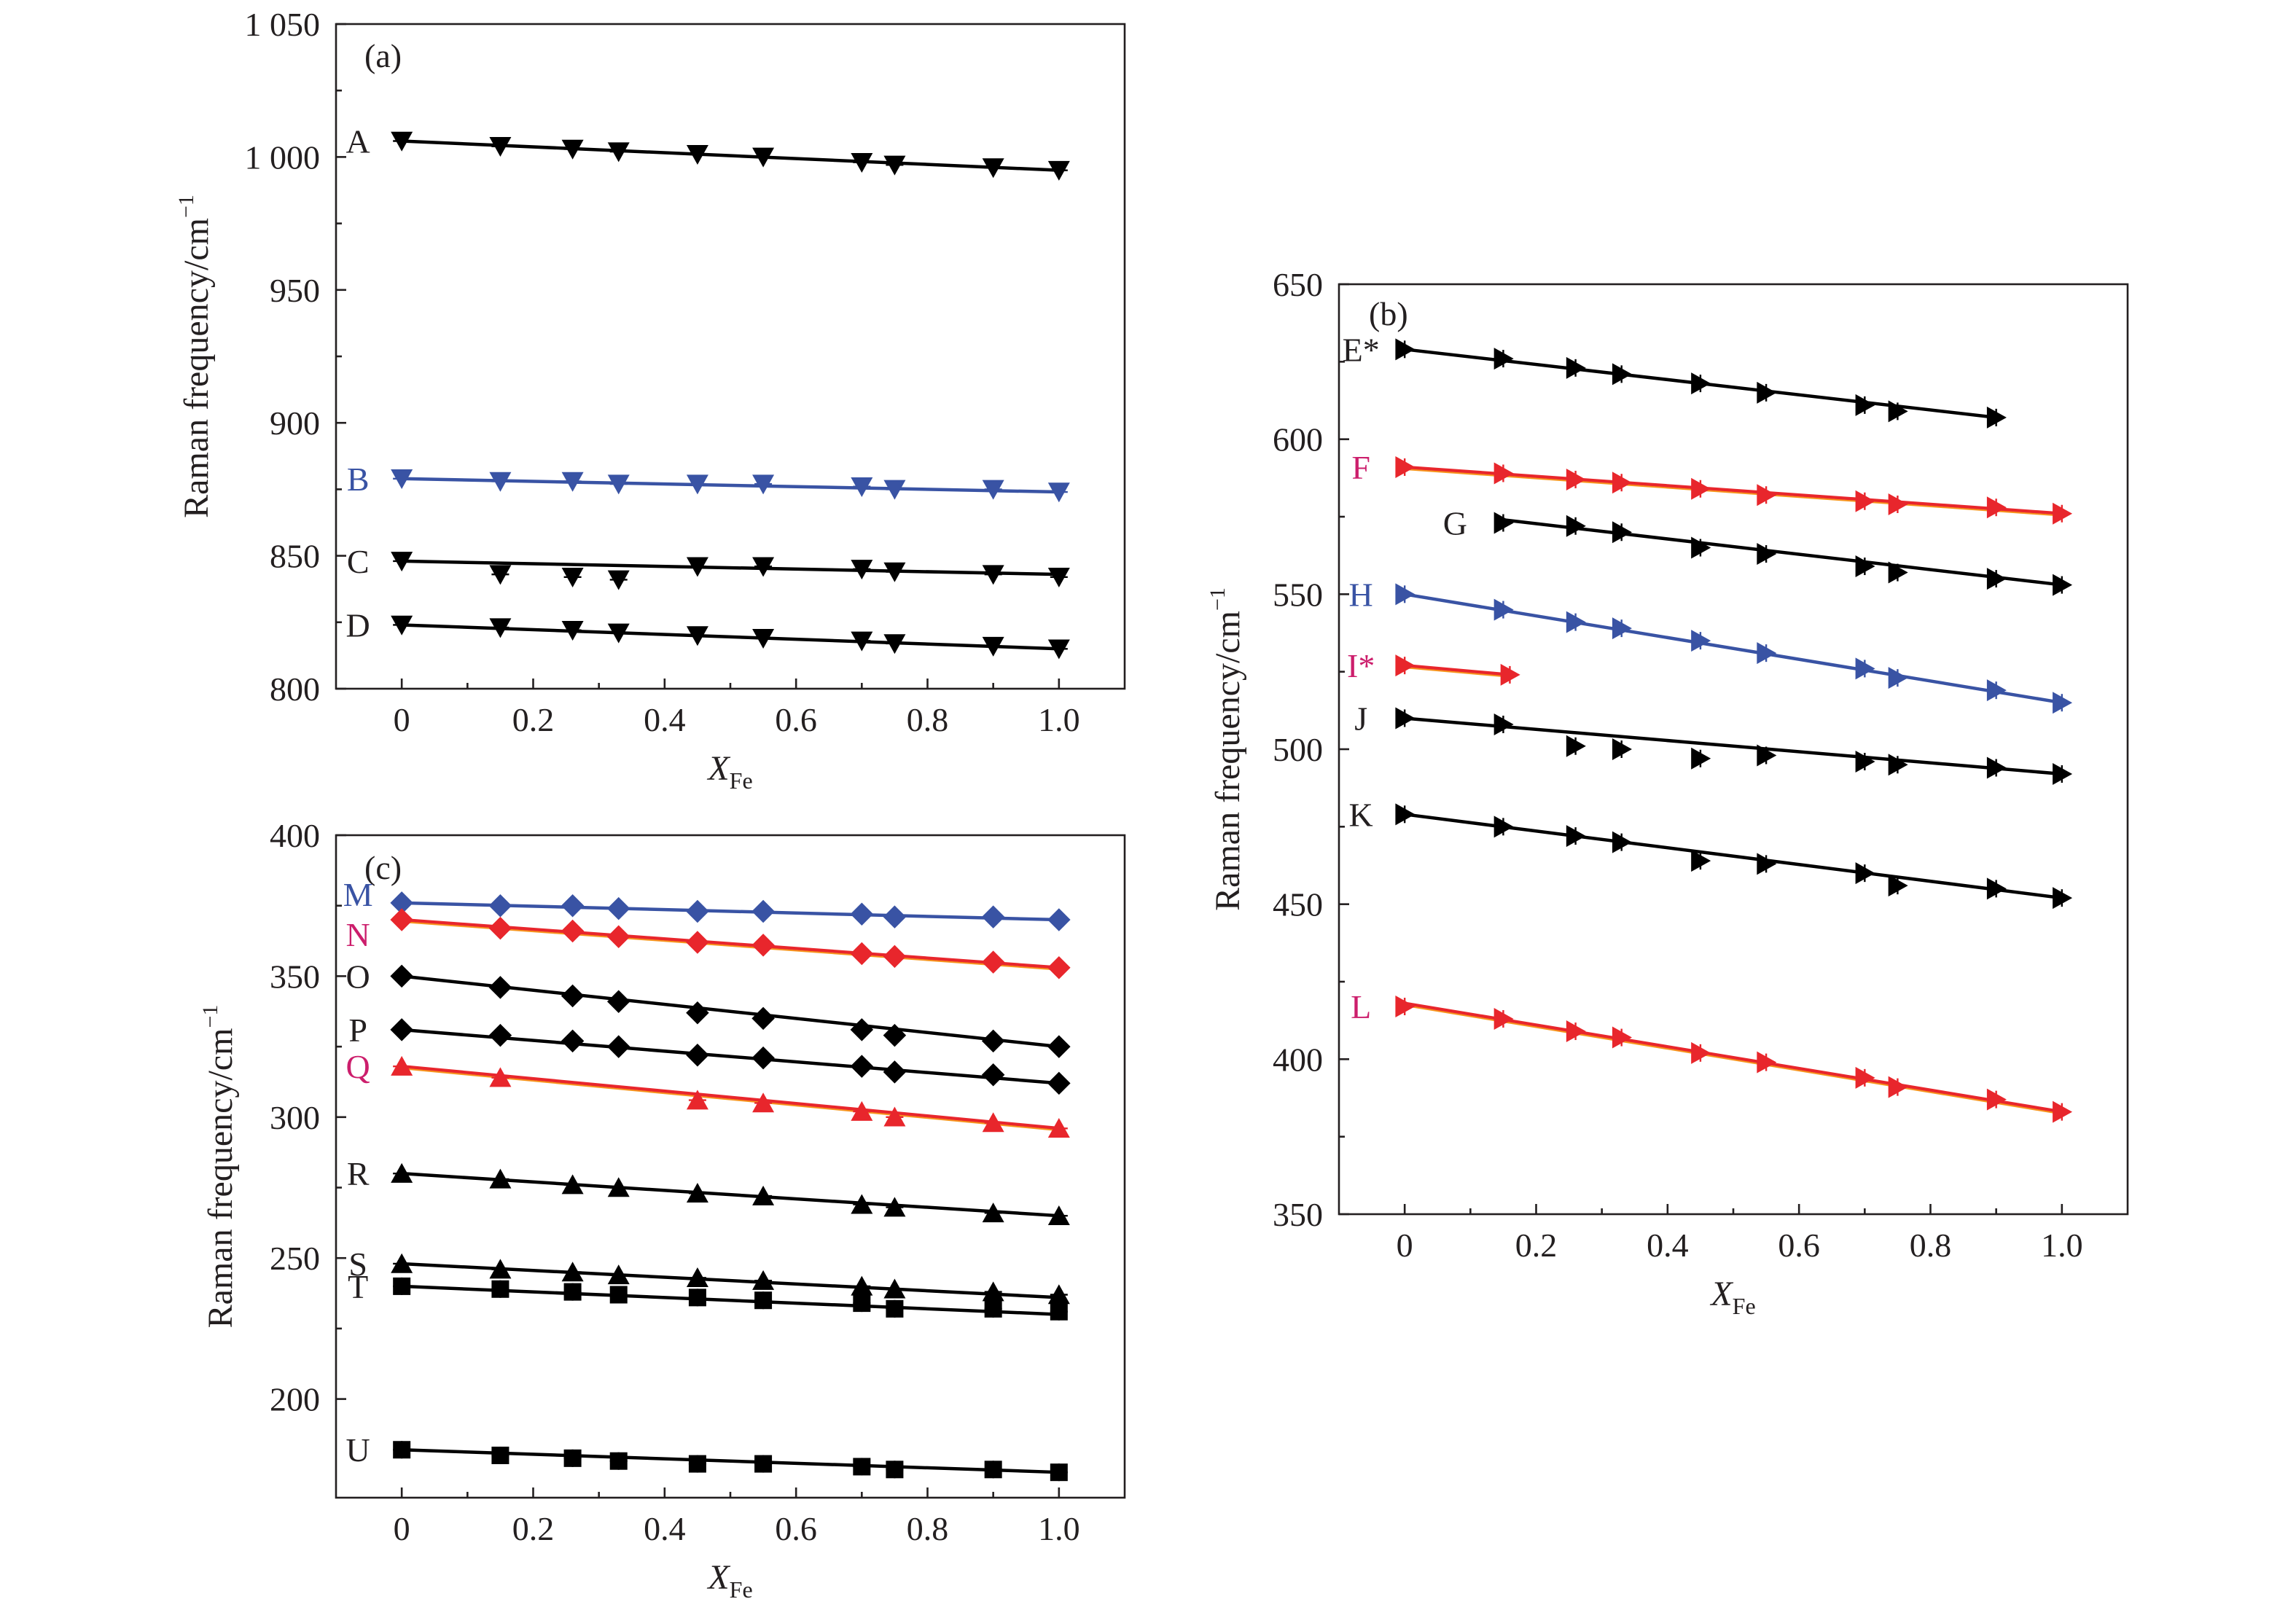 The width and height of the screenshot is (2296, 1607). I want to click on series-r: R, so click(709, 1190).